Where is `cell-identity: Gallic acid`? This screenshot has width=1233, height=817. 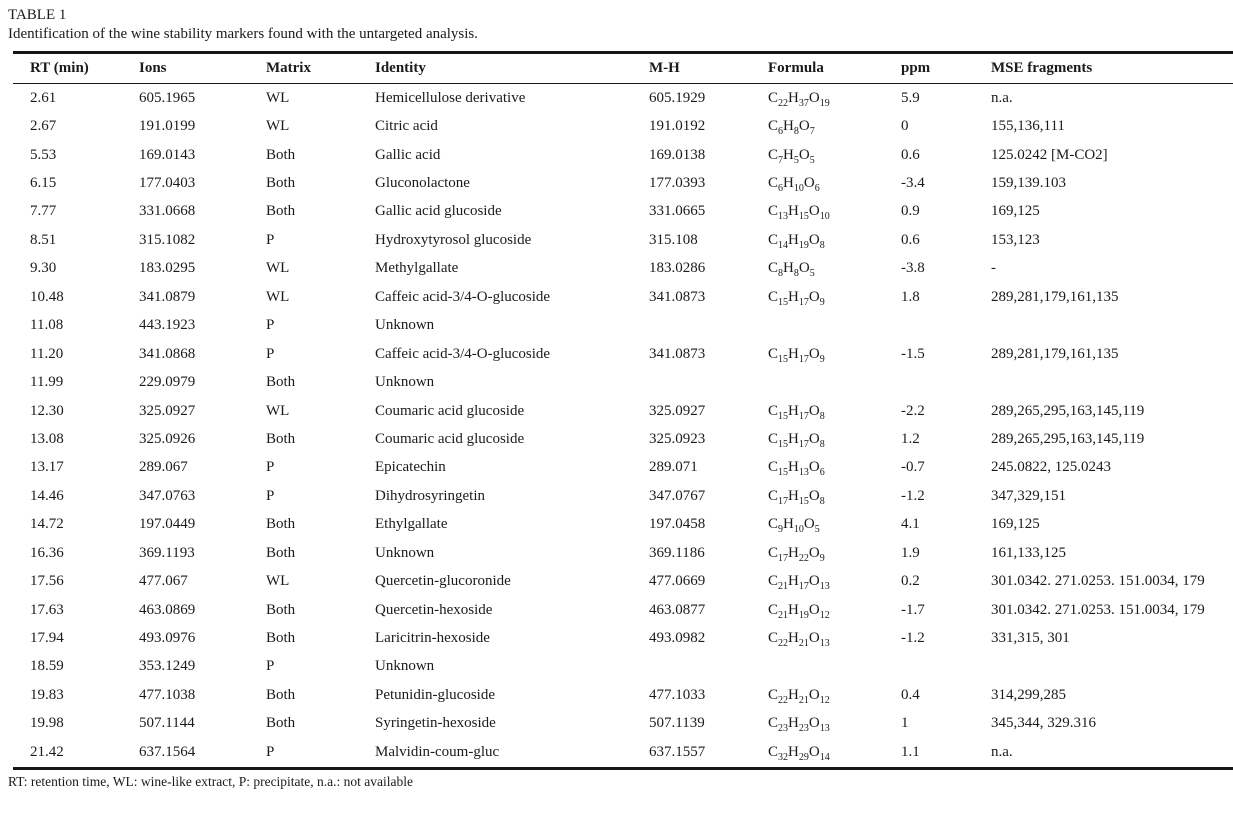
cell-identity: Gallic acid is located at coordinates (408, 154).